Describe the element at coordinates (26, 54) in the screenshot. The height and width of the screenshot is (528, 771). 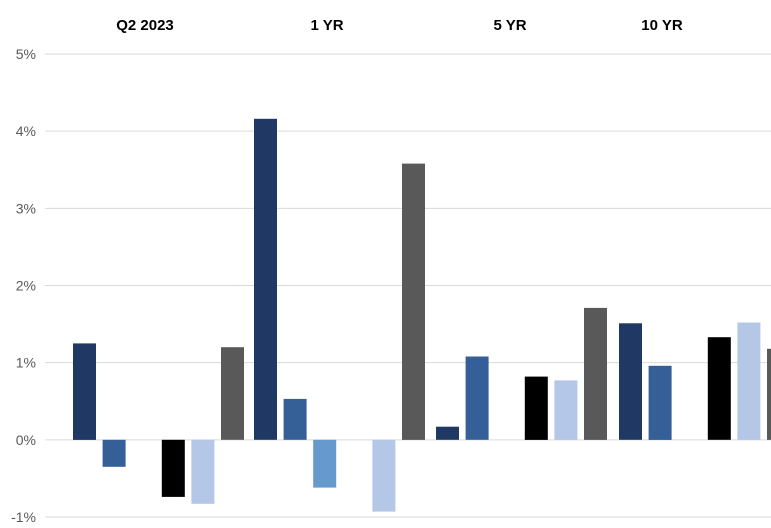
I see `y-tick-label: 5%` at that location.